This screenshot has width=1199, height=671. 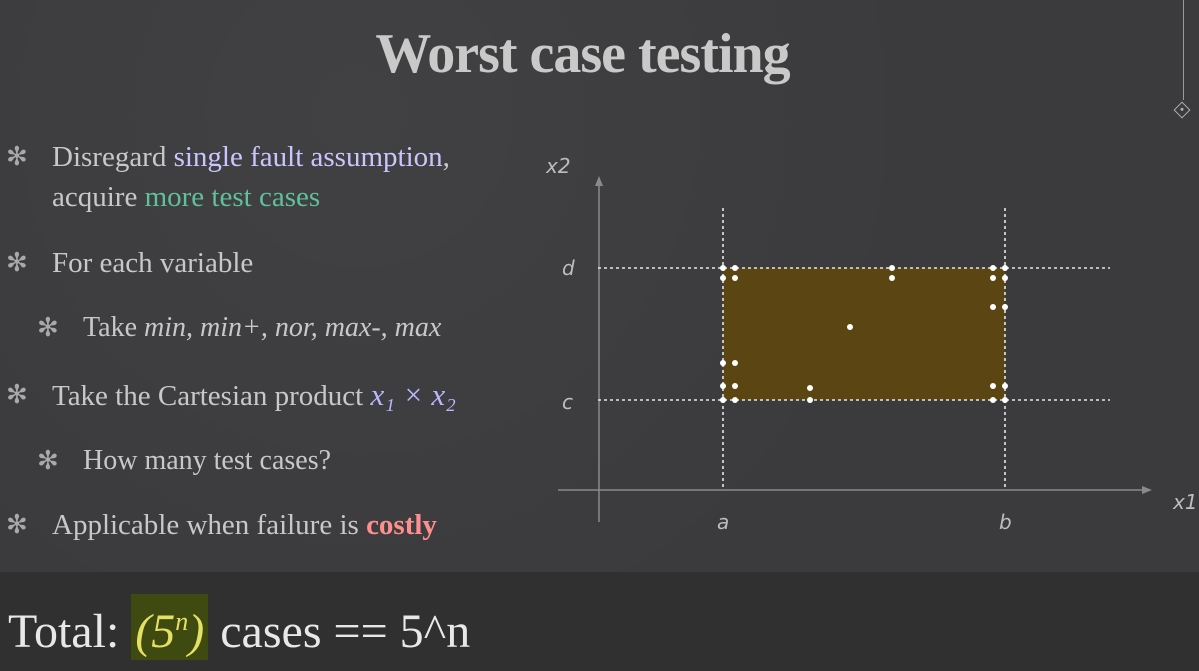 I want to click on highlight-single-fault: single fault assumption, so click(x=308, y=157).